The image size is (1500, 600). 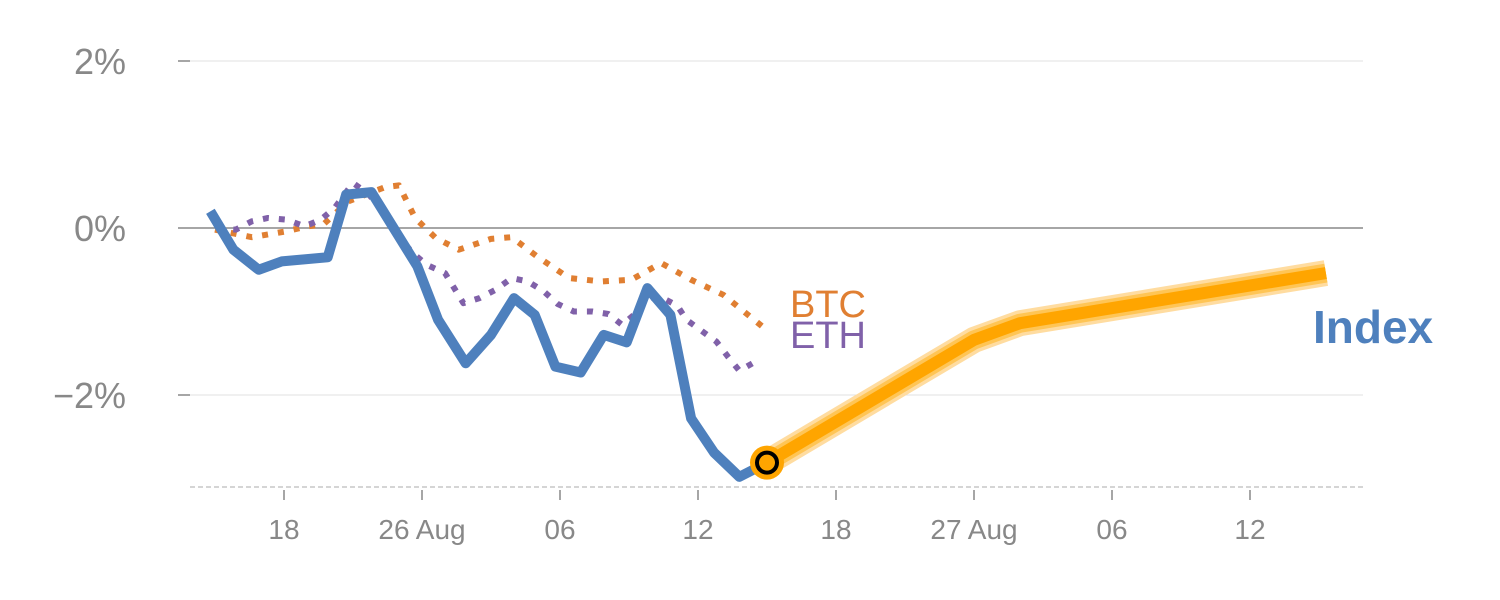 I want to click on y-axis: 2% 0% −2%, so click(x=121, y=228).